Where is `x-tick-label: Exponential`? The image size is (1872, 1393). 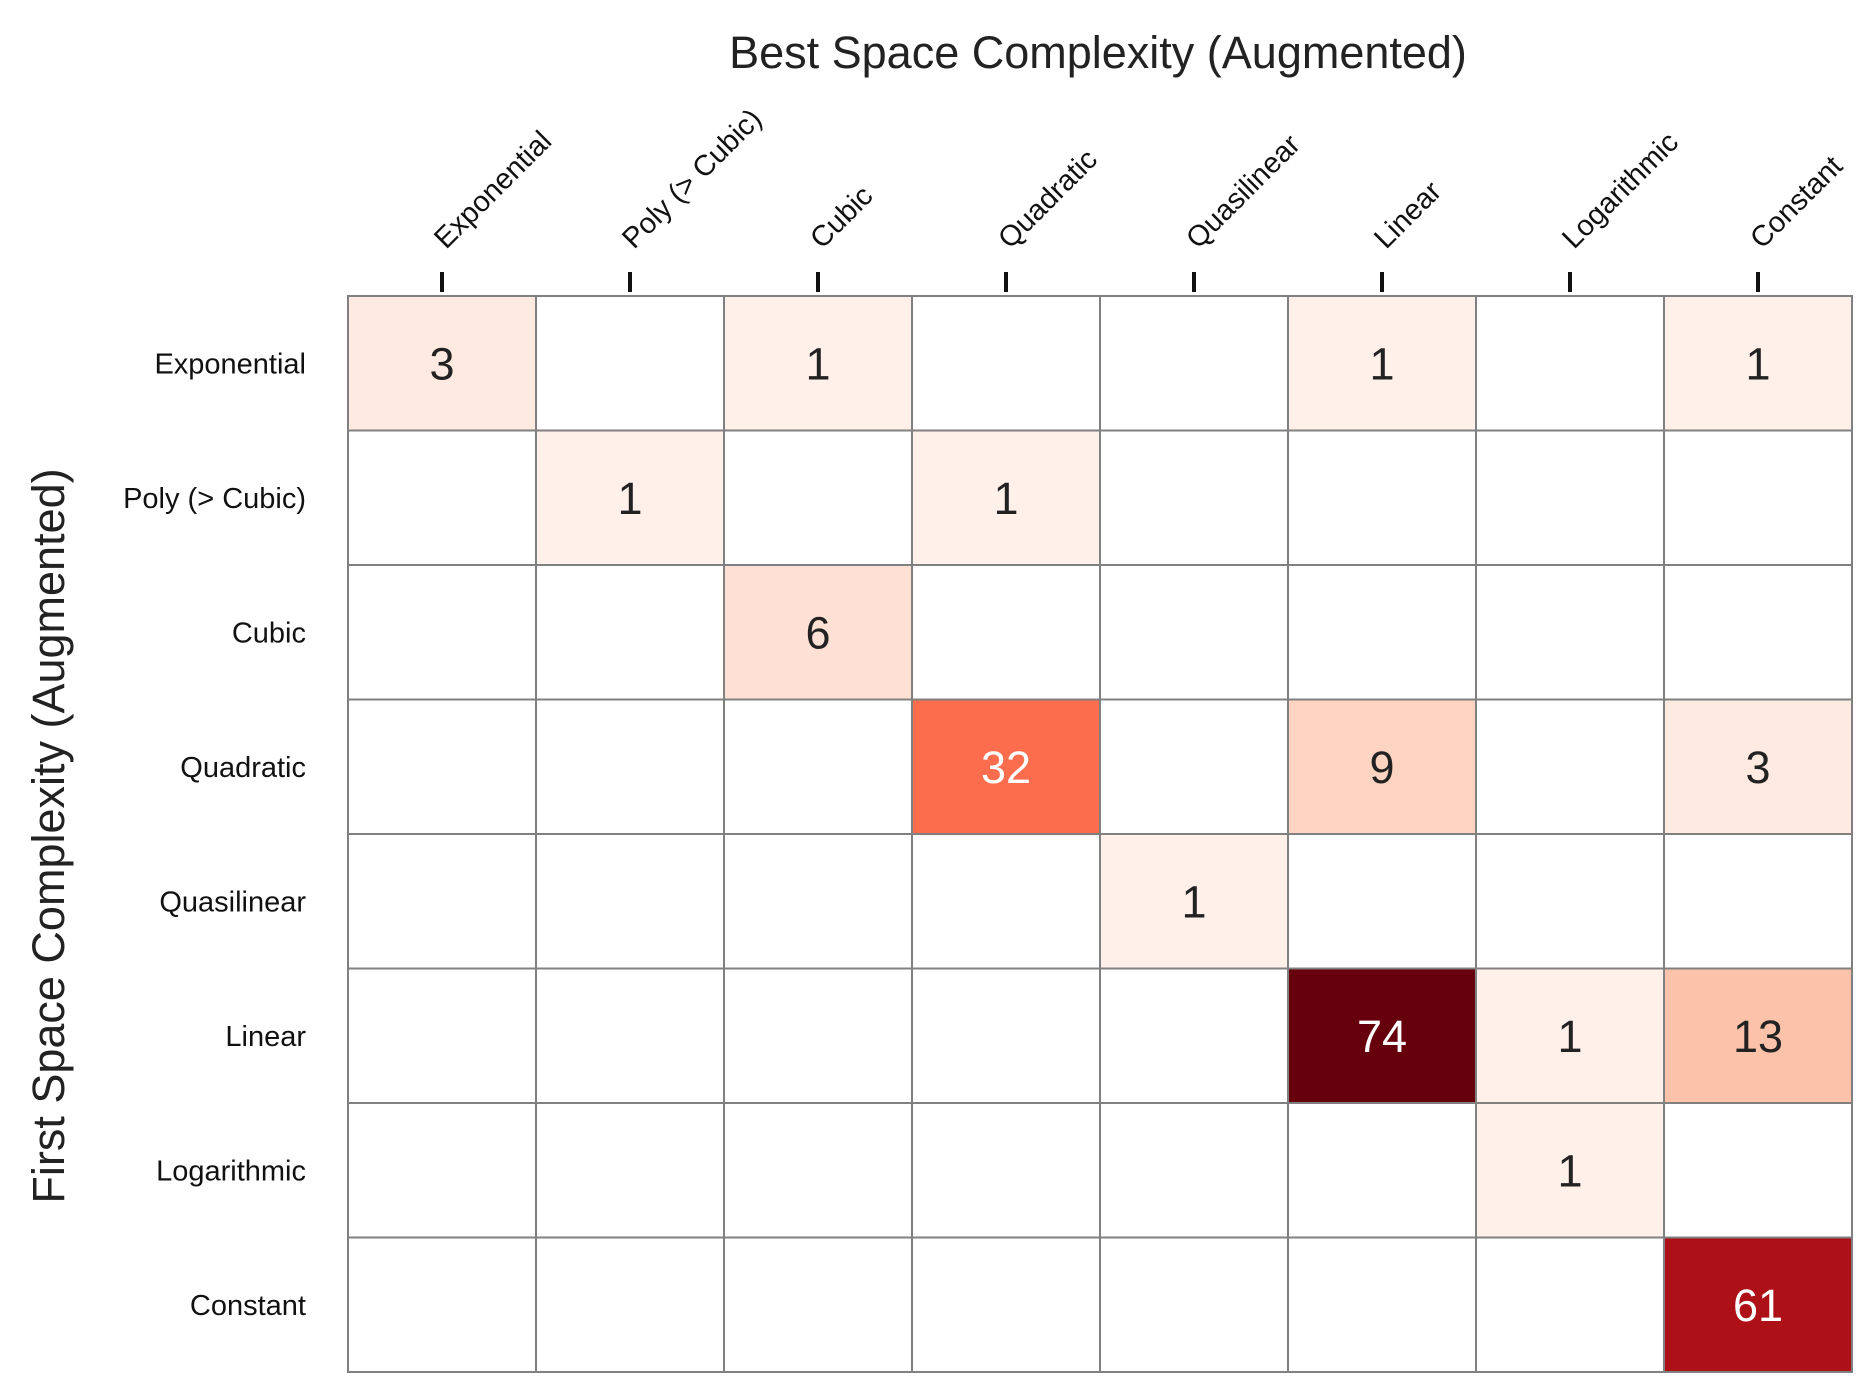 x-tick-label: Exponential is located at coordinates (493, 190).